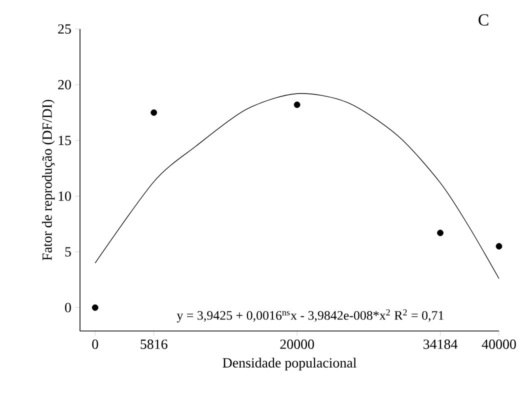  Describe the element at coordinates (483, 20) in the screenshot. I see `text: C` at that location.